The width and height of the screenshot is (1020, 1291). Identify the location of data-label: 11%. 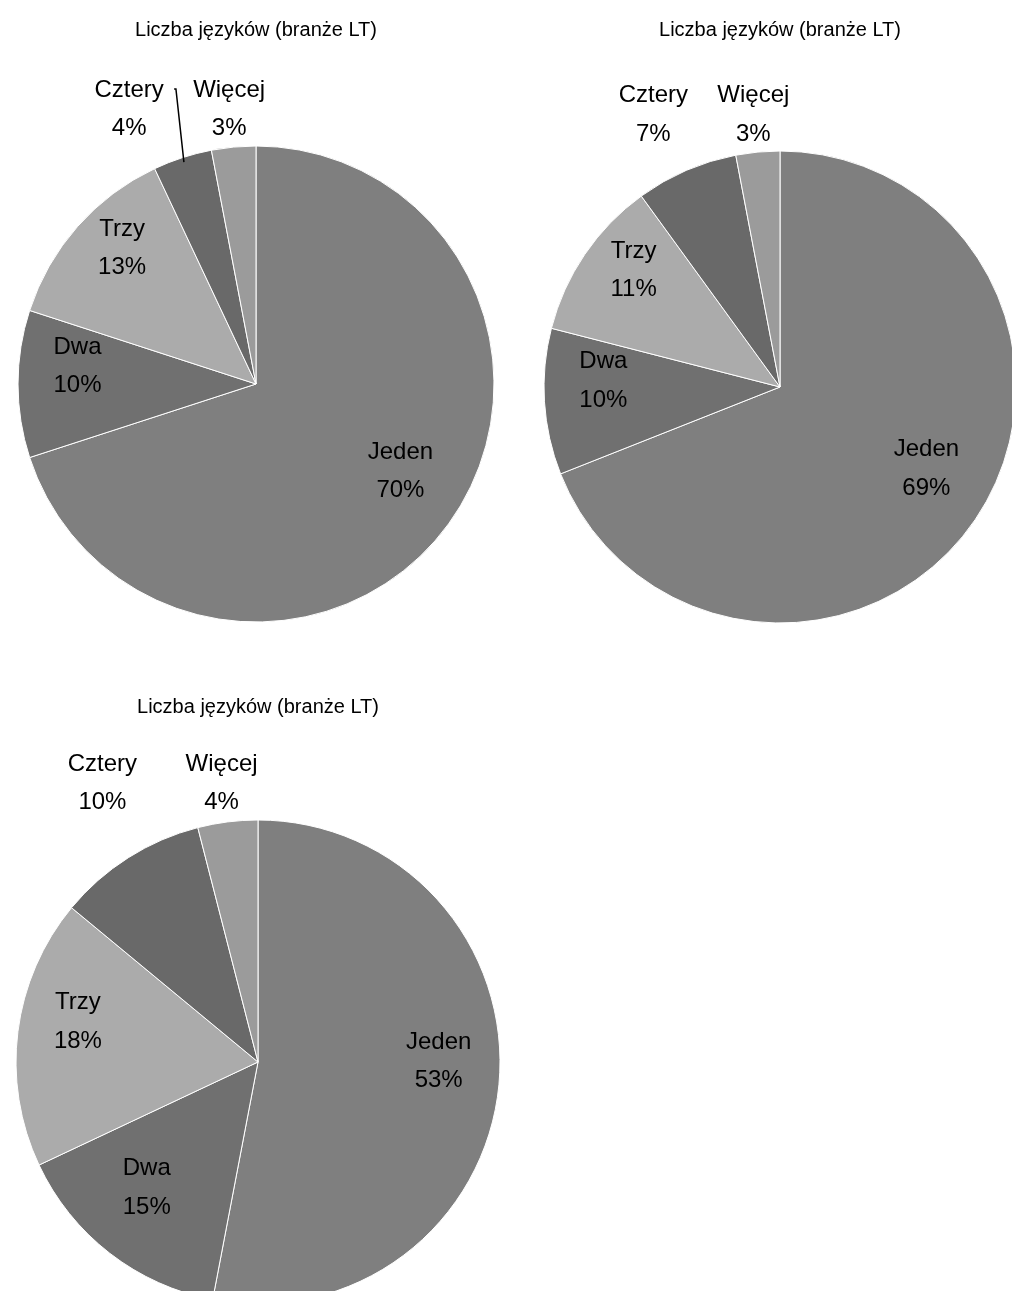
(633, 287).